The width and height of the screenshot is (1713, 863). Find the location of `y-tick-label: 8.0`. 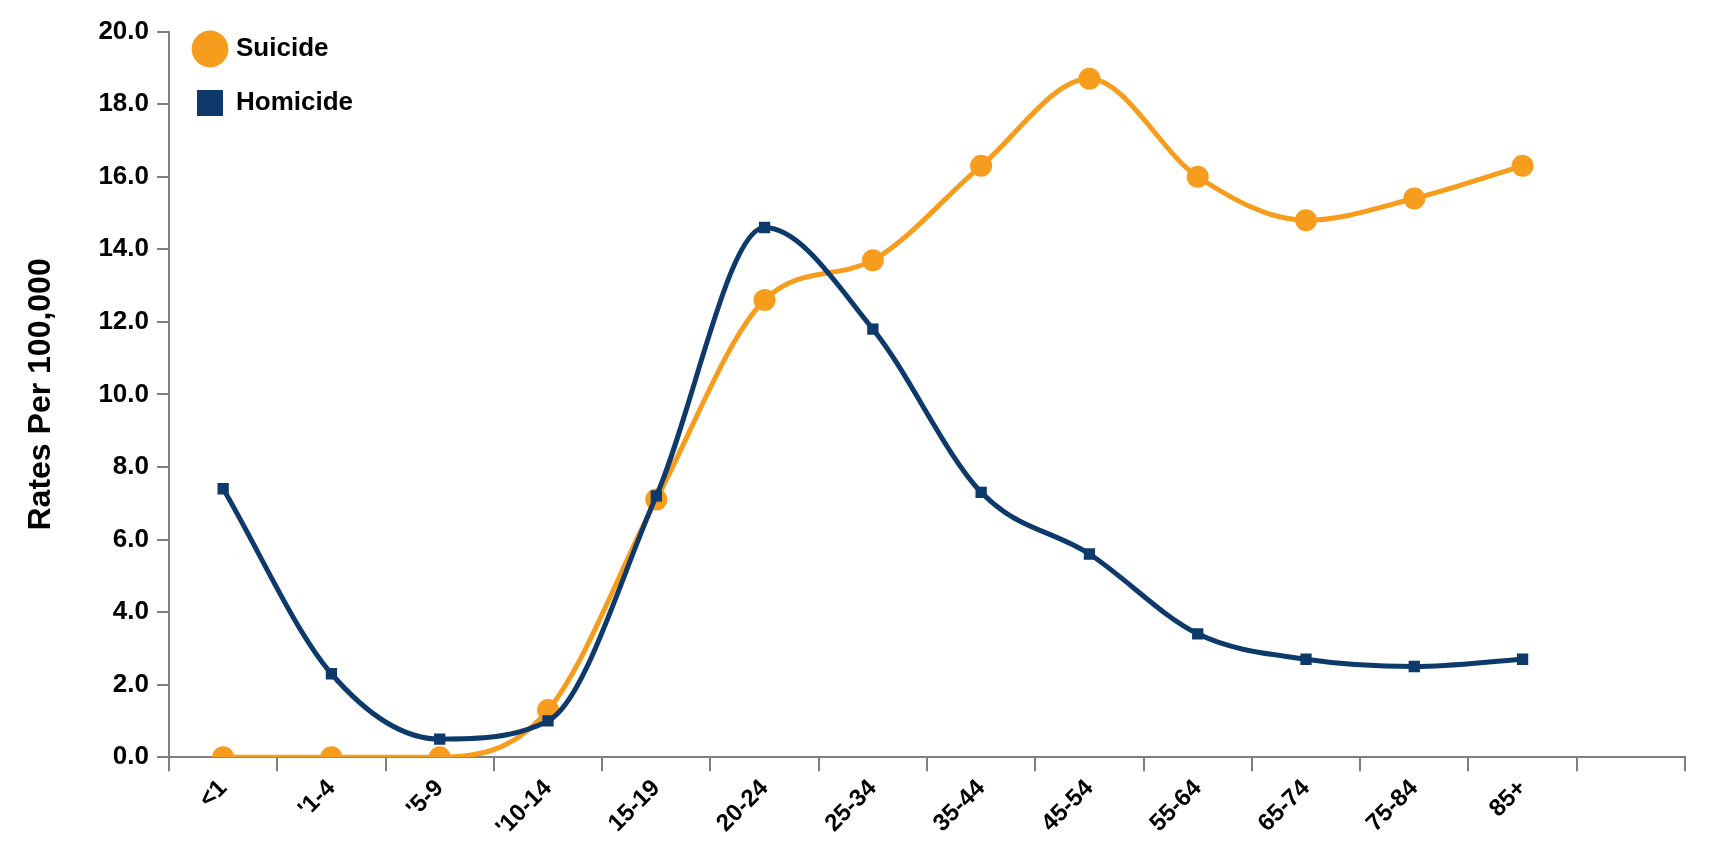

y-tick-label: 8.0 is located at coordinates (130, 465).